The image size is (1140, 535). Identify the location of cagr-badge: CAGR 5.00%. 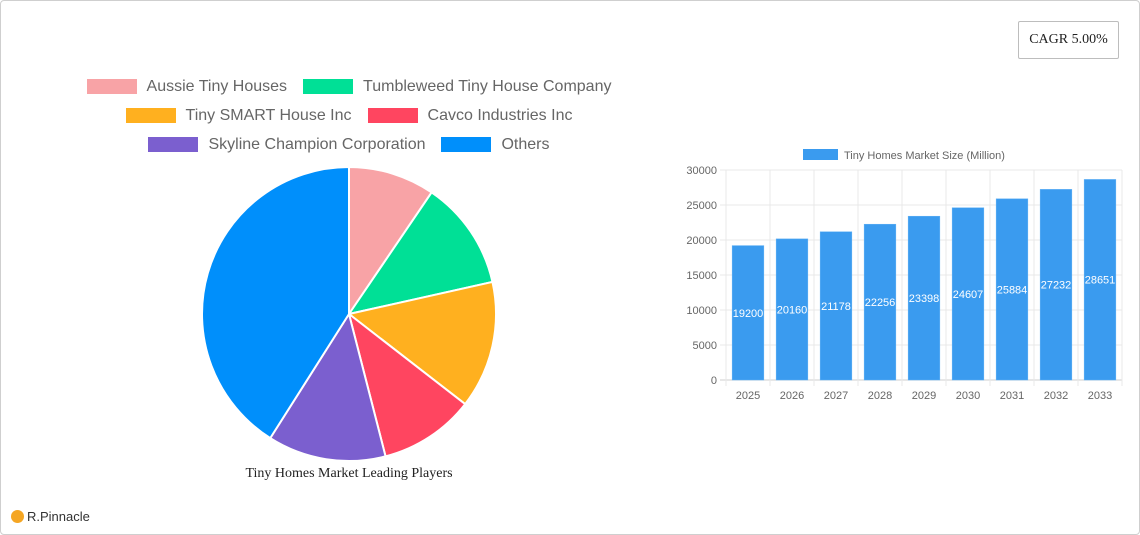
(1068, 40).